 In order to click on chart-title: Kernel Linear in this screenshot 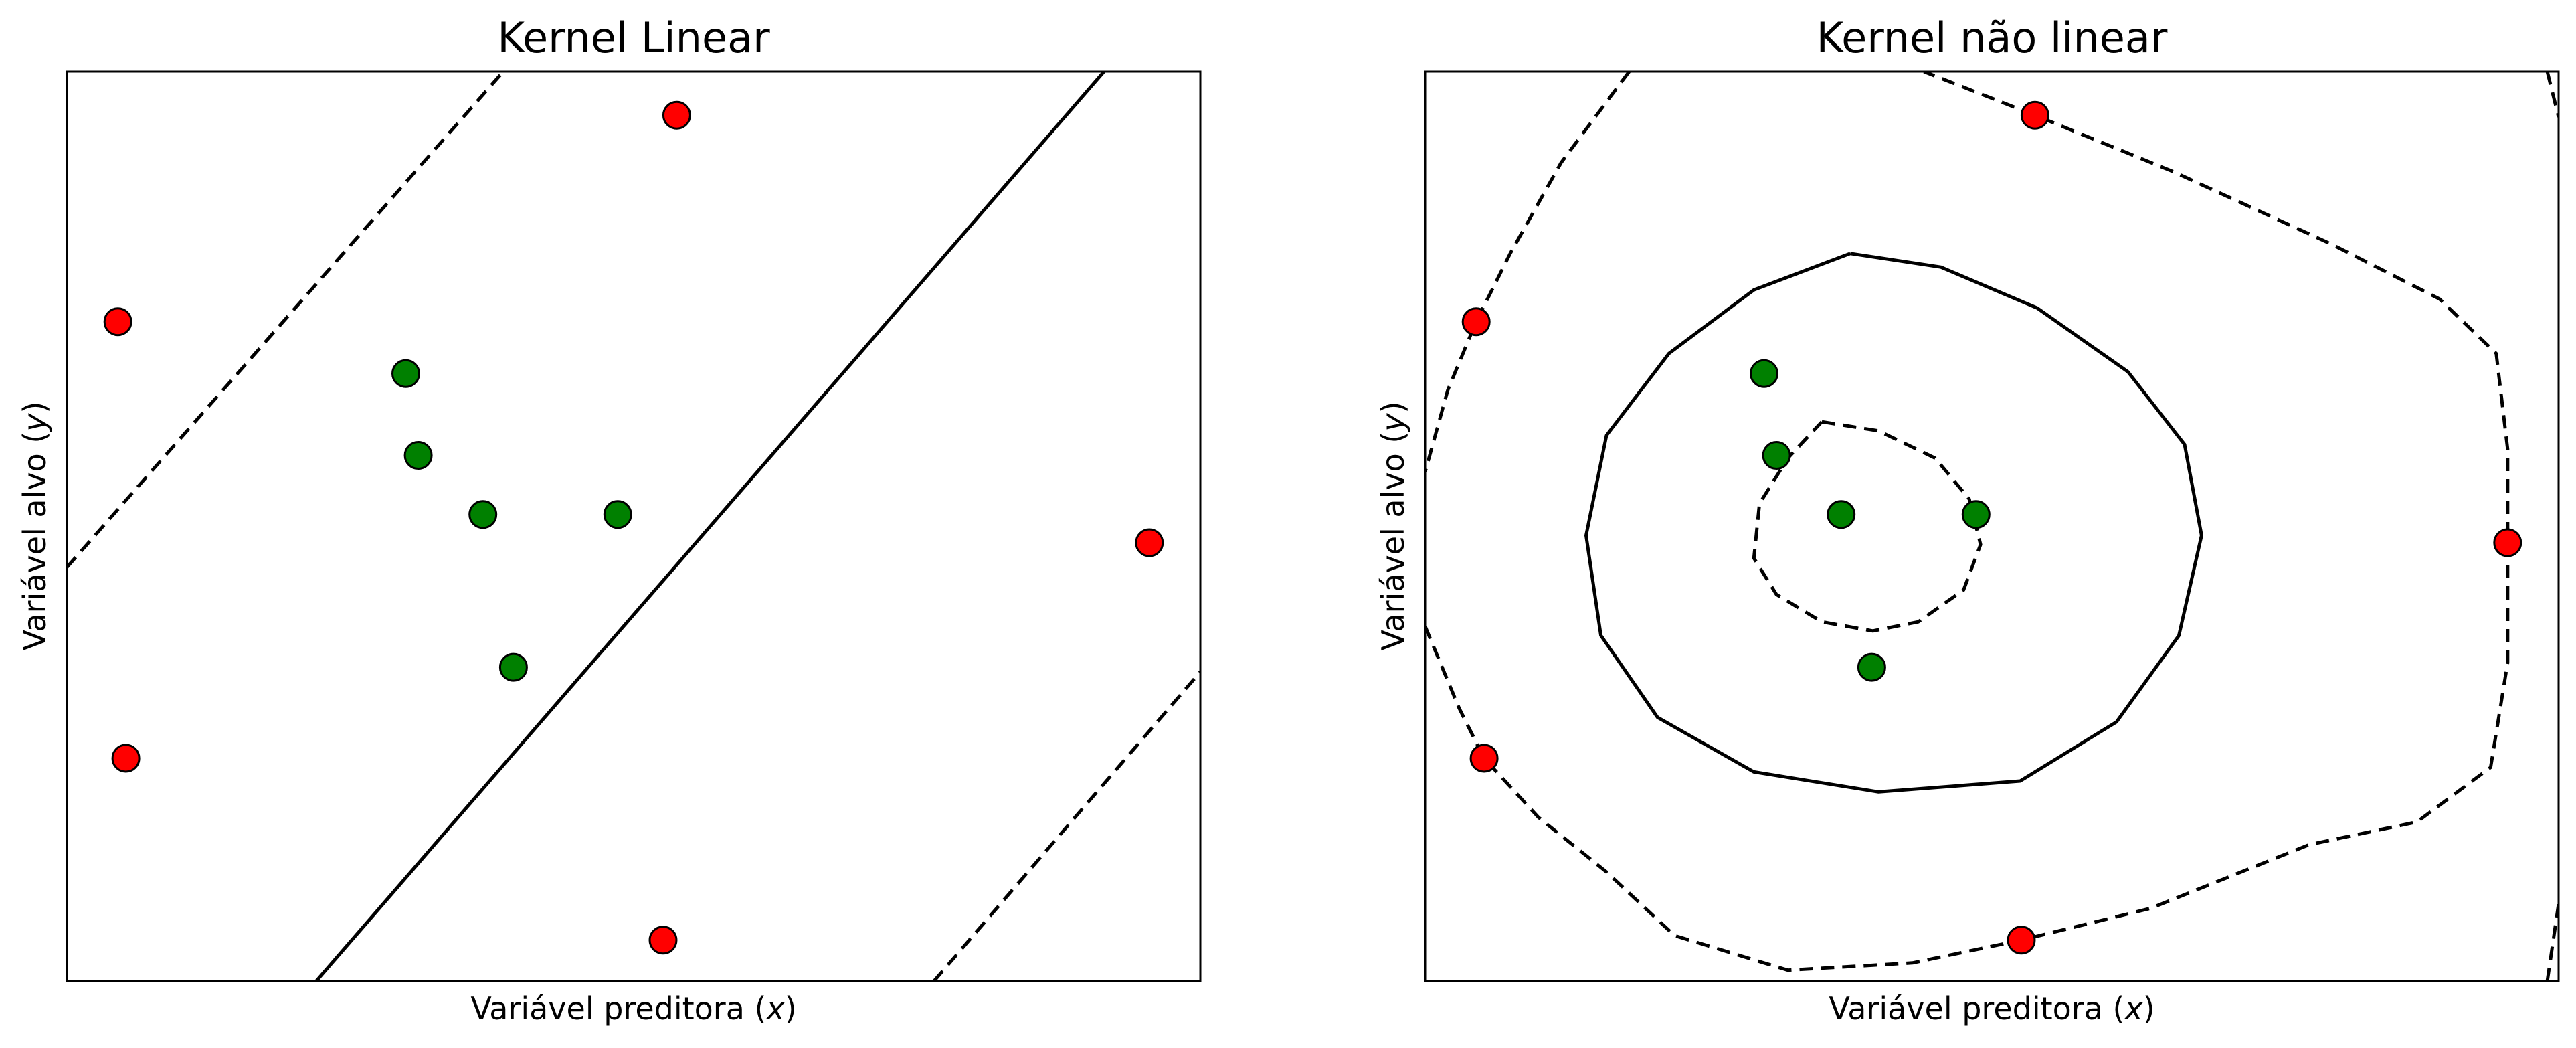, I will do `click(633, 37)`.